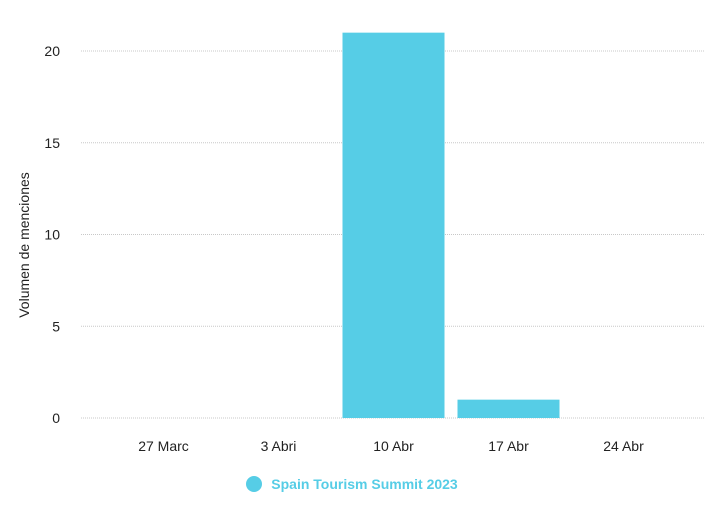  I want to click on legend-label: Spain Tourism Summit 2023, so click(364, 484).